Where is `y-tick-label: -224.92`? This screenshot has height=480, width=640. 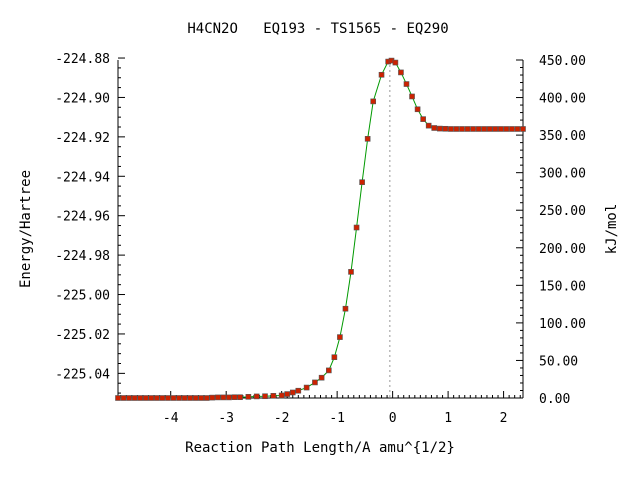
y-tick-label: -224.92 is located at coordinates (82, 138).